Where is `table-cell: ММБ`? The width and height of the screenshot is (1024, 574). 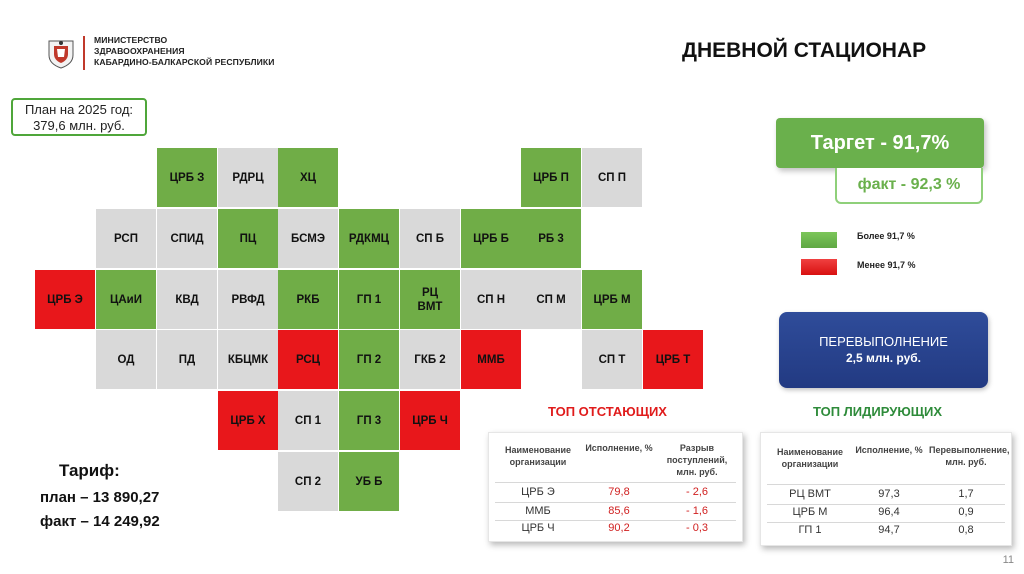
table-cell: ММБ is located at coordinates (538, 511).